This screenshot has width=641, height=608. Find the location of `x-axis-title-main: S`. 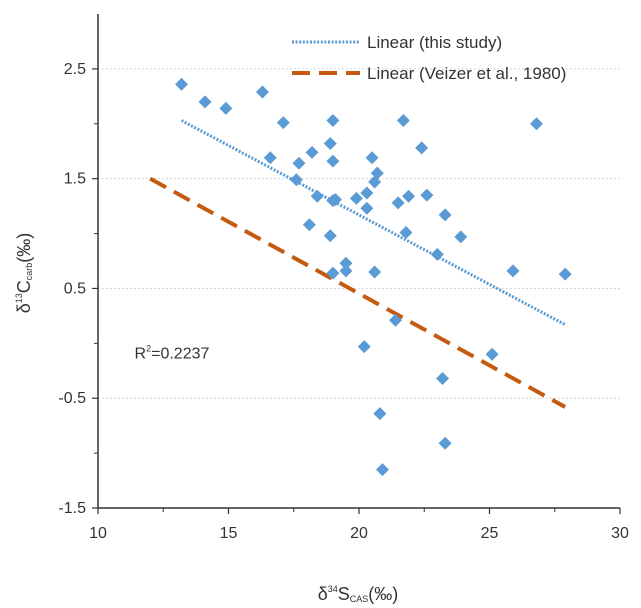

x-axis-title-main: S is located at coordinates (344, 594).